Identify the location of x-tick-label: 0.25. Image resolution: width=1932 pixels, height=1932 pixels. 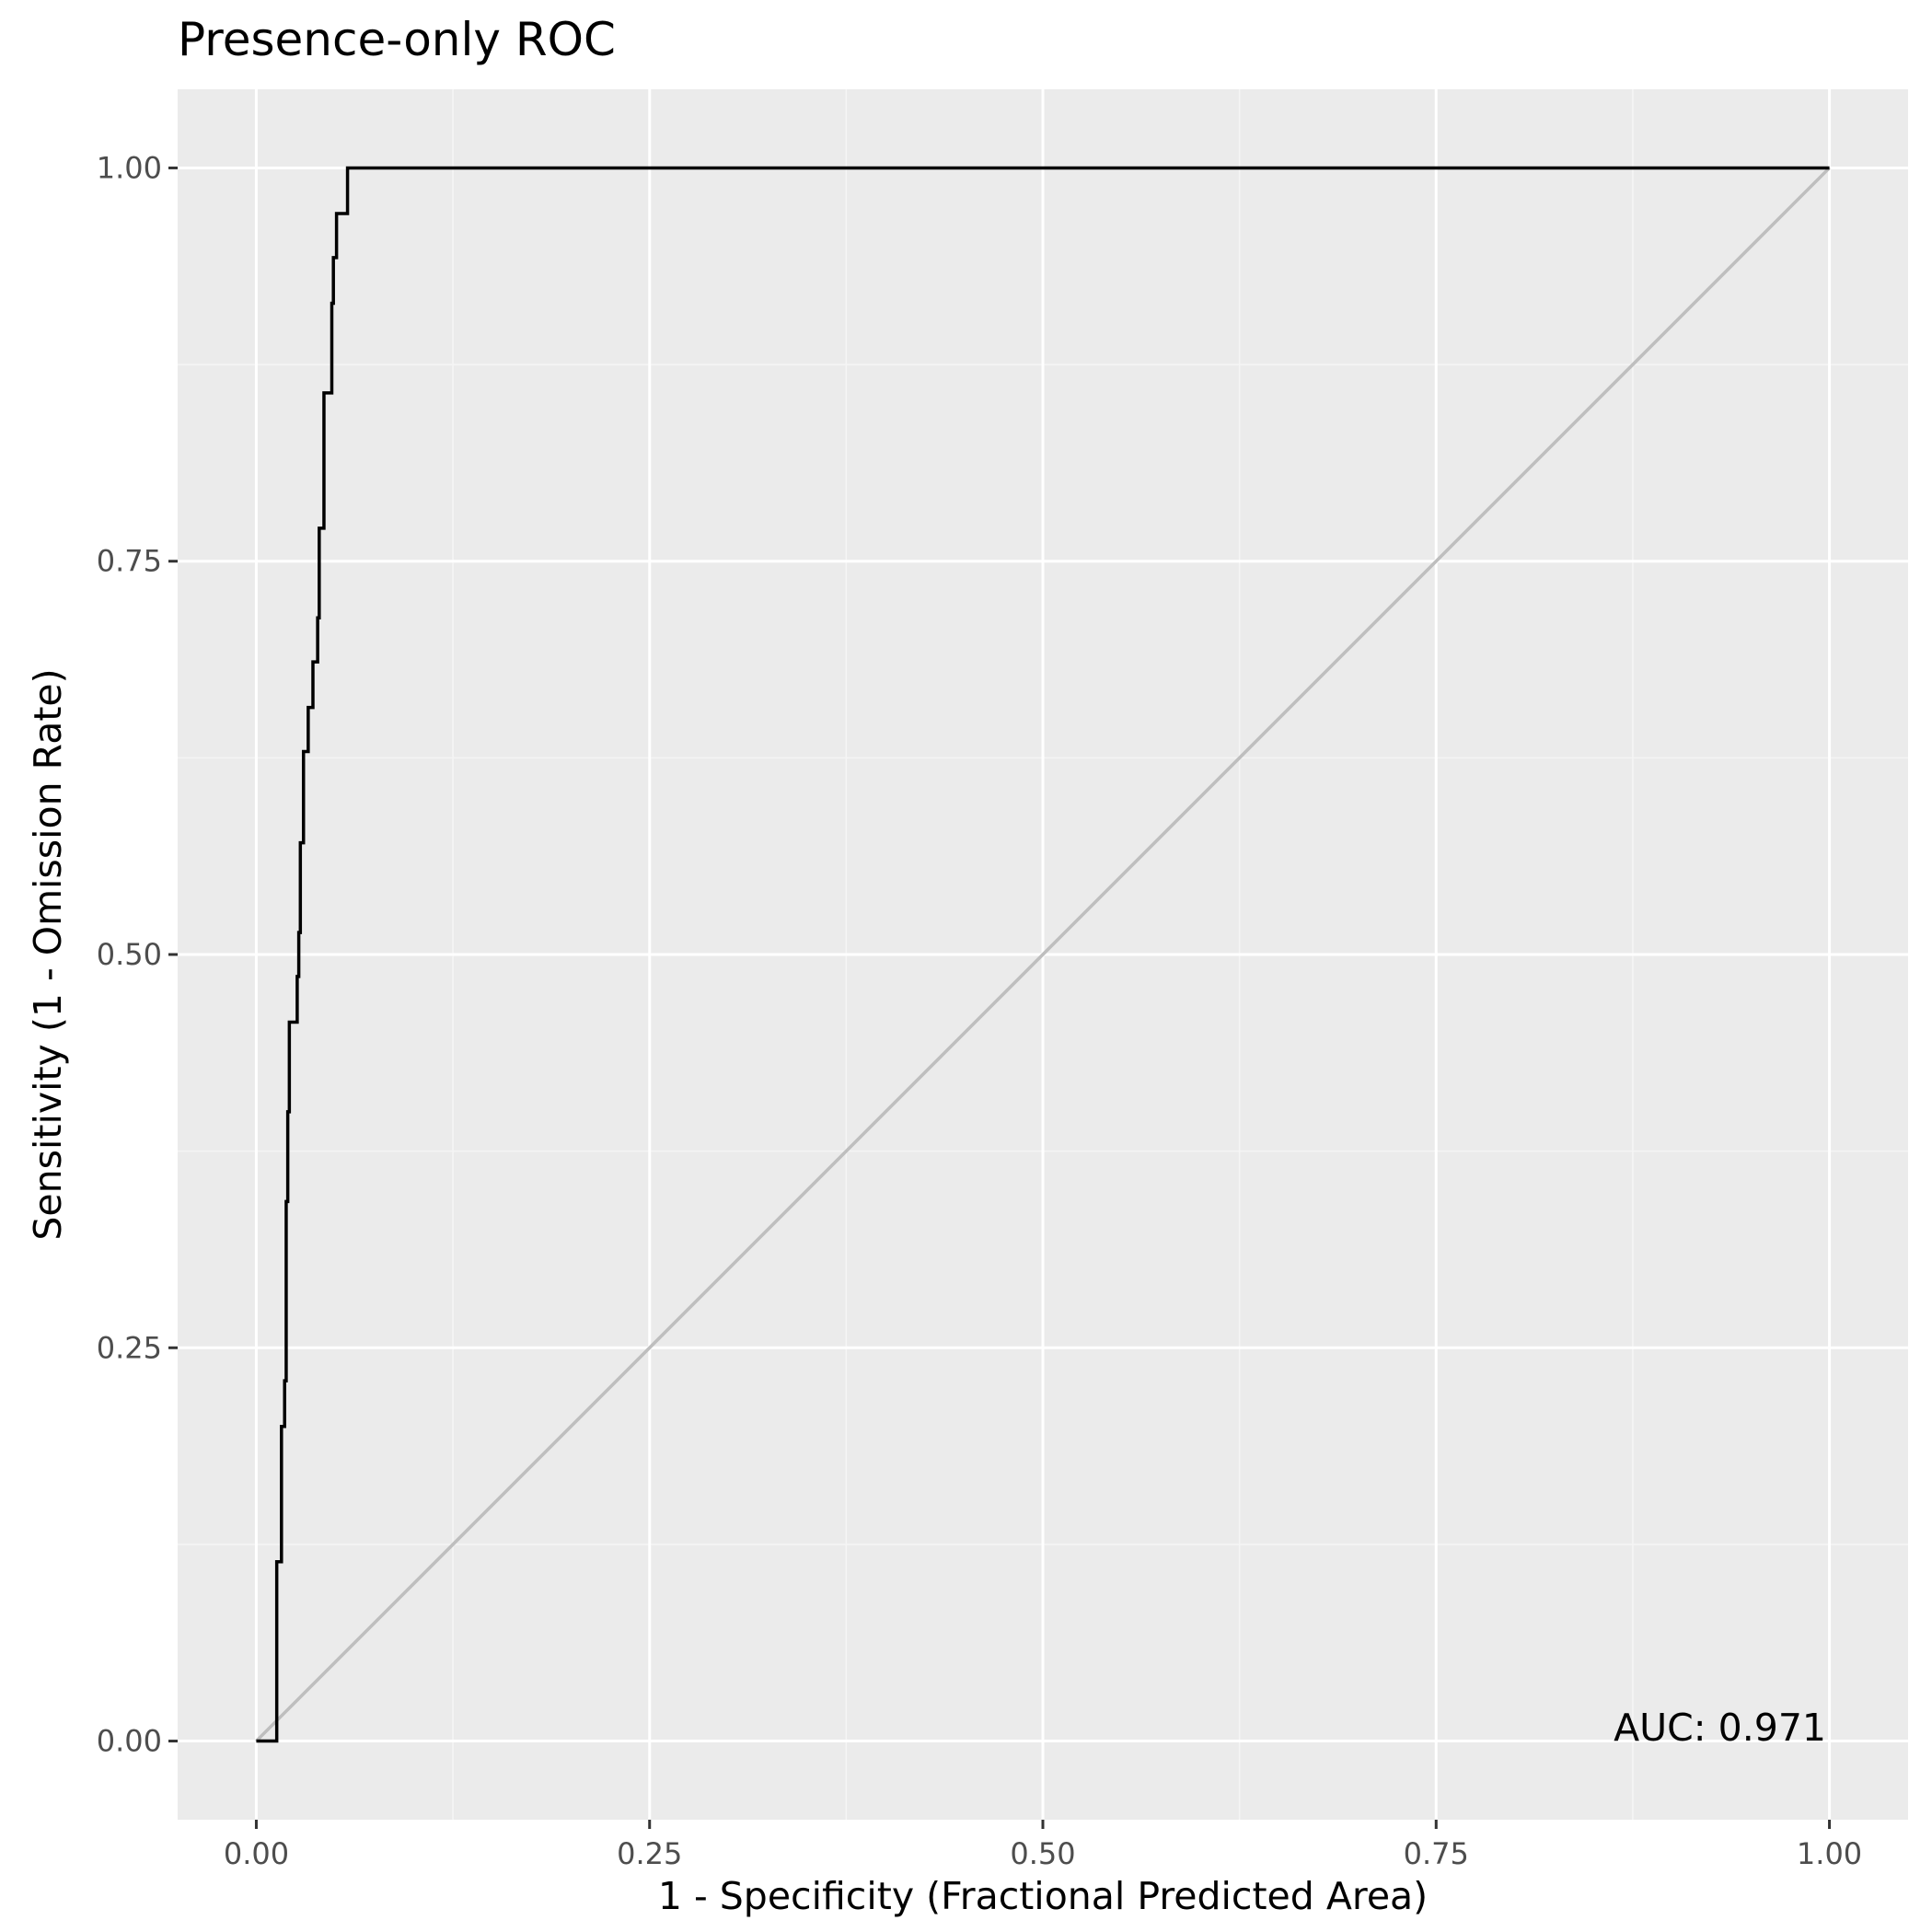
(650, 1854).